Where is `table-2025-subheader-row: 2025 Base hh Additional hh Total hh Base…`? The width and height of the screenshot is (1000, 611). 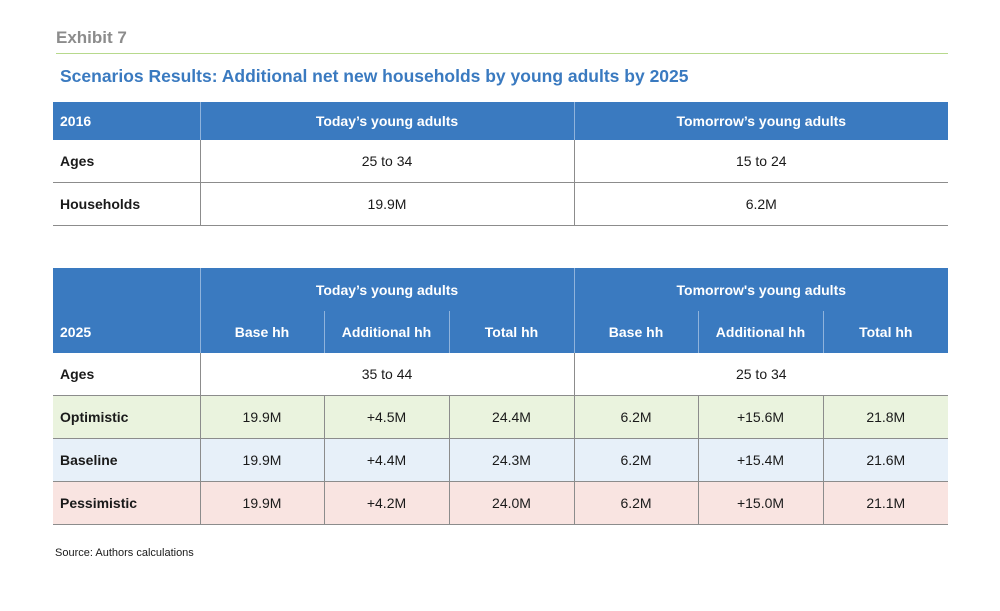 table-2025-subheader-row: 2025 Base hh Additional hh Total hh Base… is located at coordinates (501, 332).